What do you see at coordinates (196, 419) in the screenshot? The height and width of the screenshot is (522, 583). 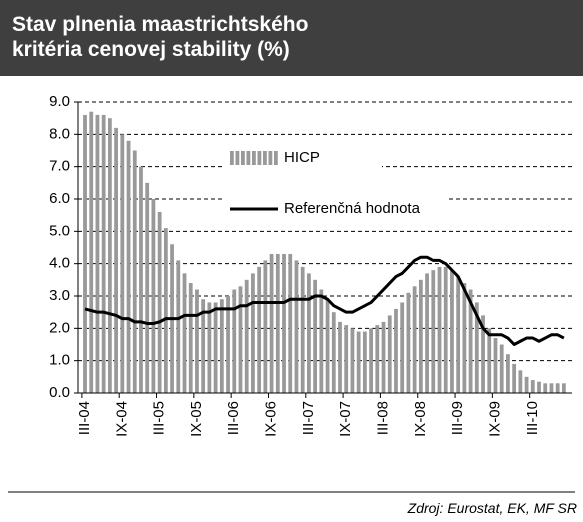 I see `x-tick-label: IX-05` at bounding box center [196, 419].